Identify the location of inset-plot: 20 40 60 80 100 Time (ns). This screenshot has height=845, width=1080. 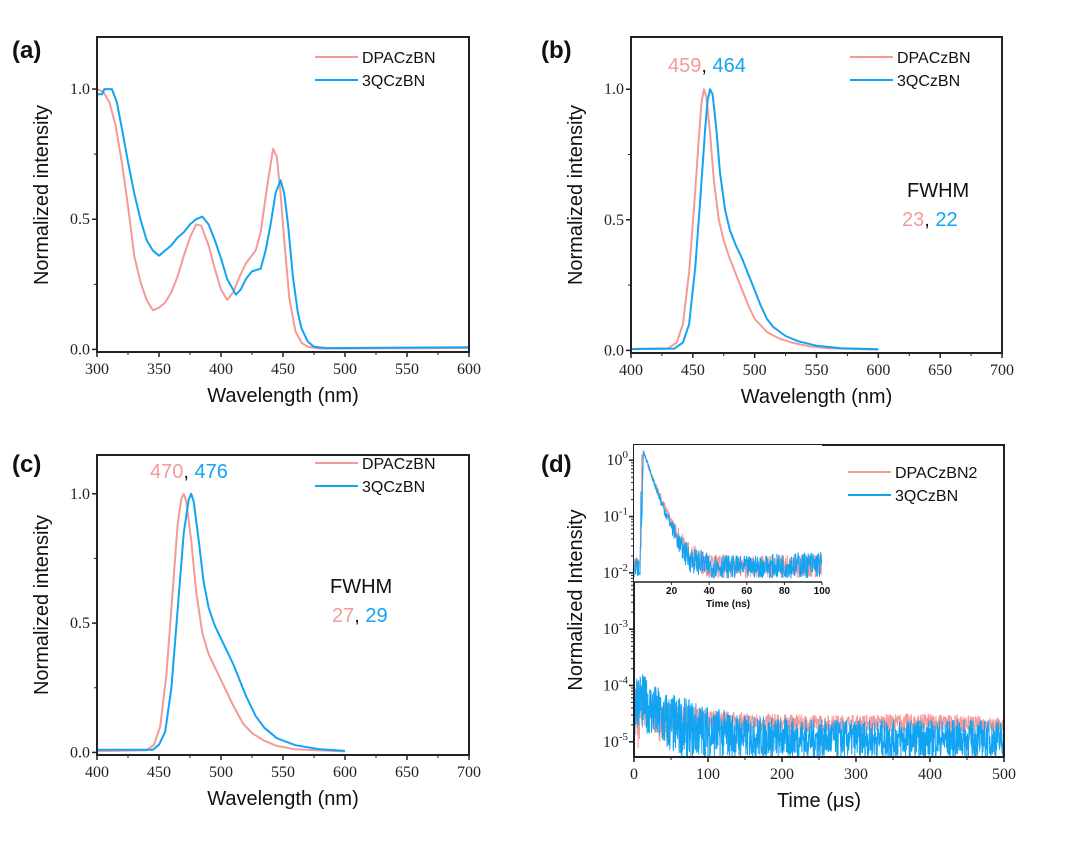
(732, 527).